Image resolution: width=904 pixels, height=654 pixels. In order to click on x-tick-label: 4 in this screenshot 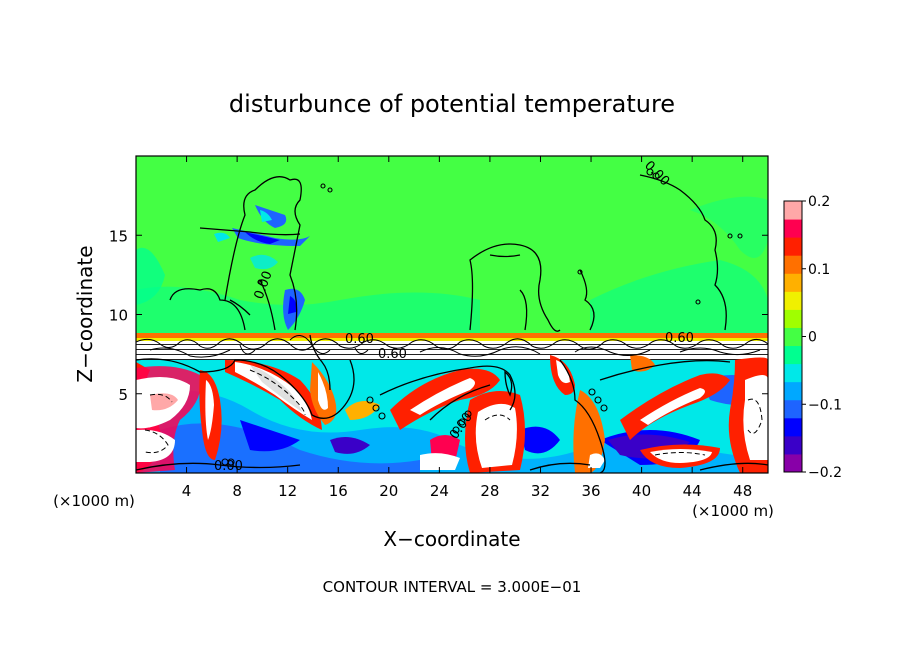, I will do `click(187, 491)`.